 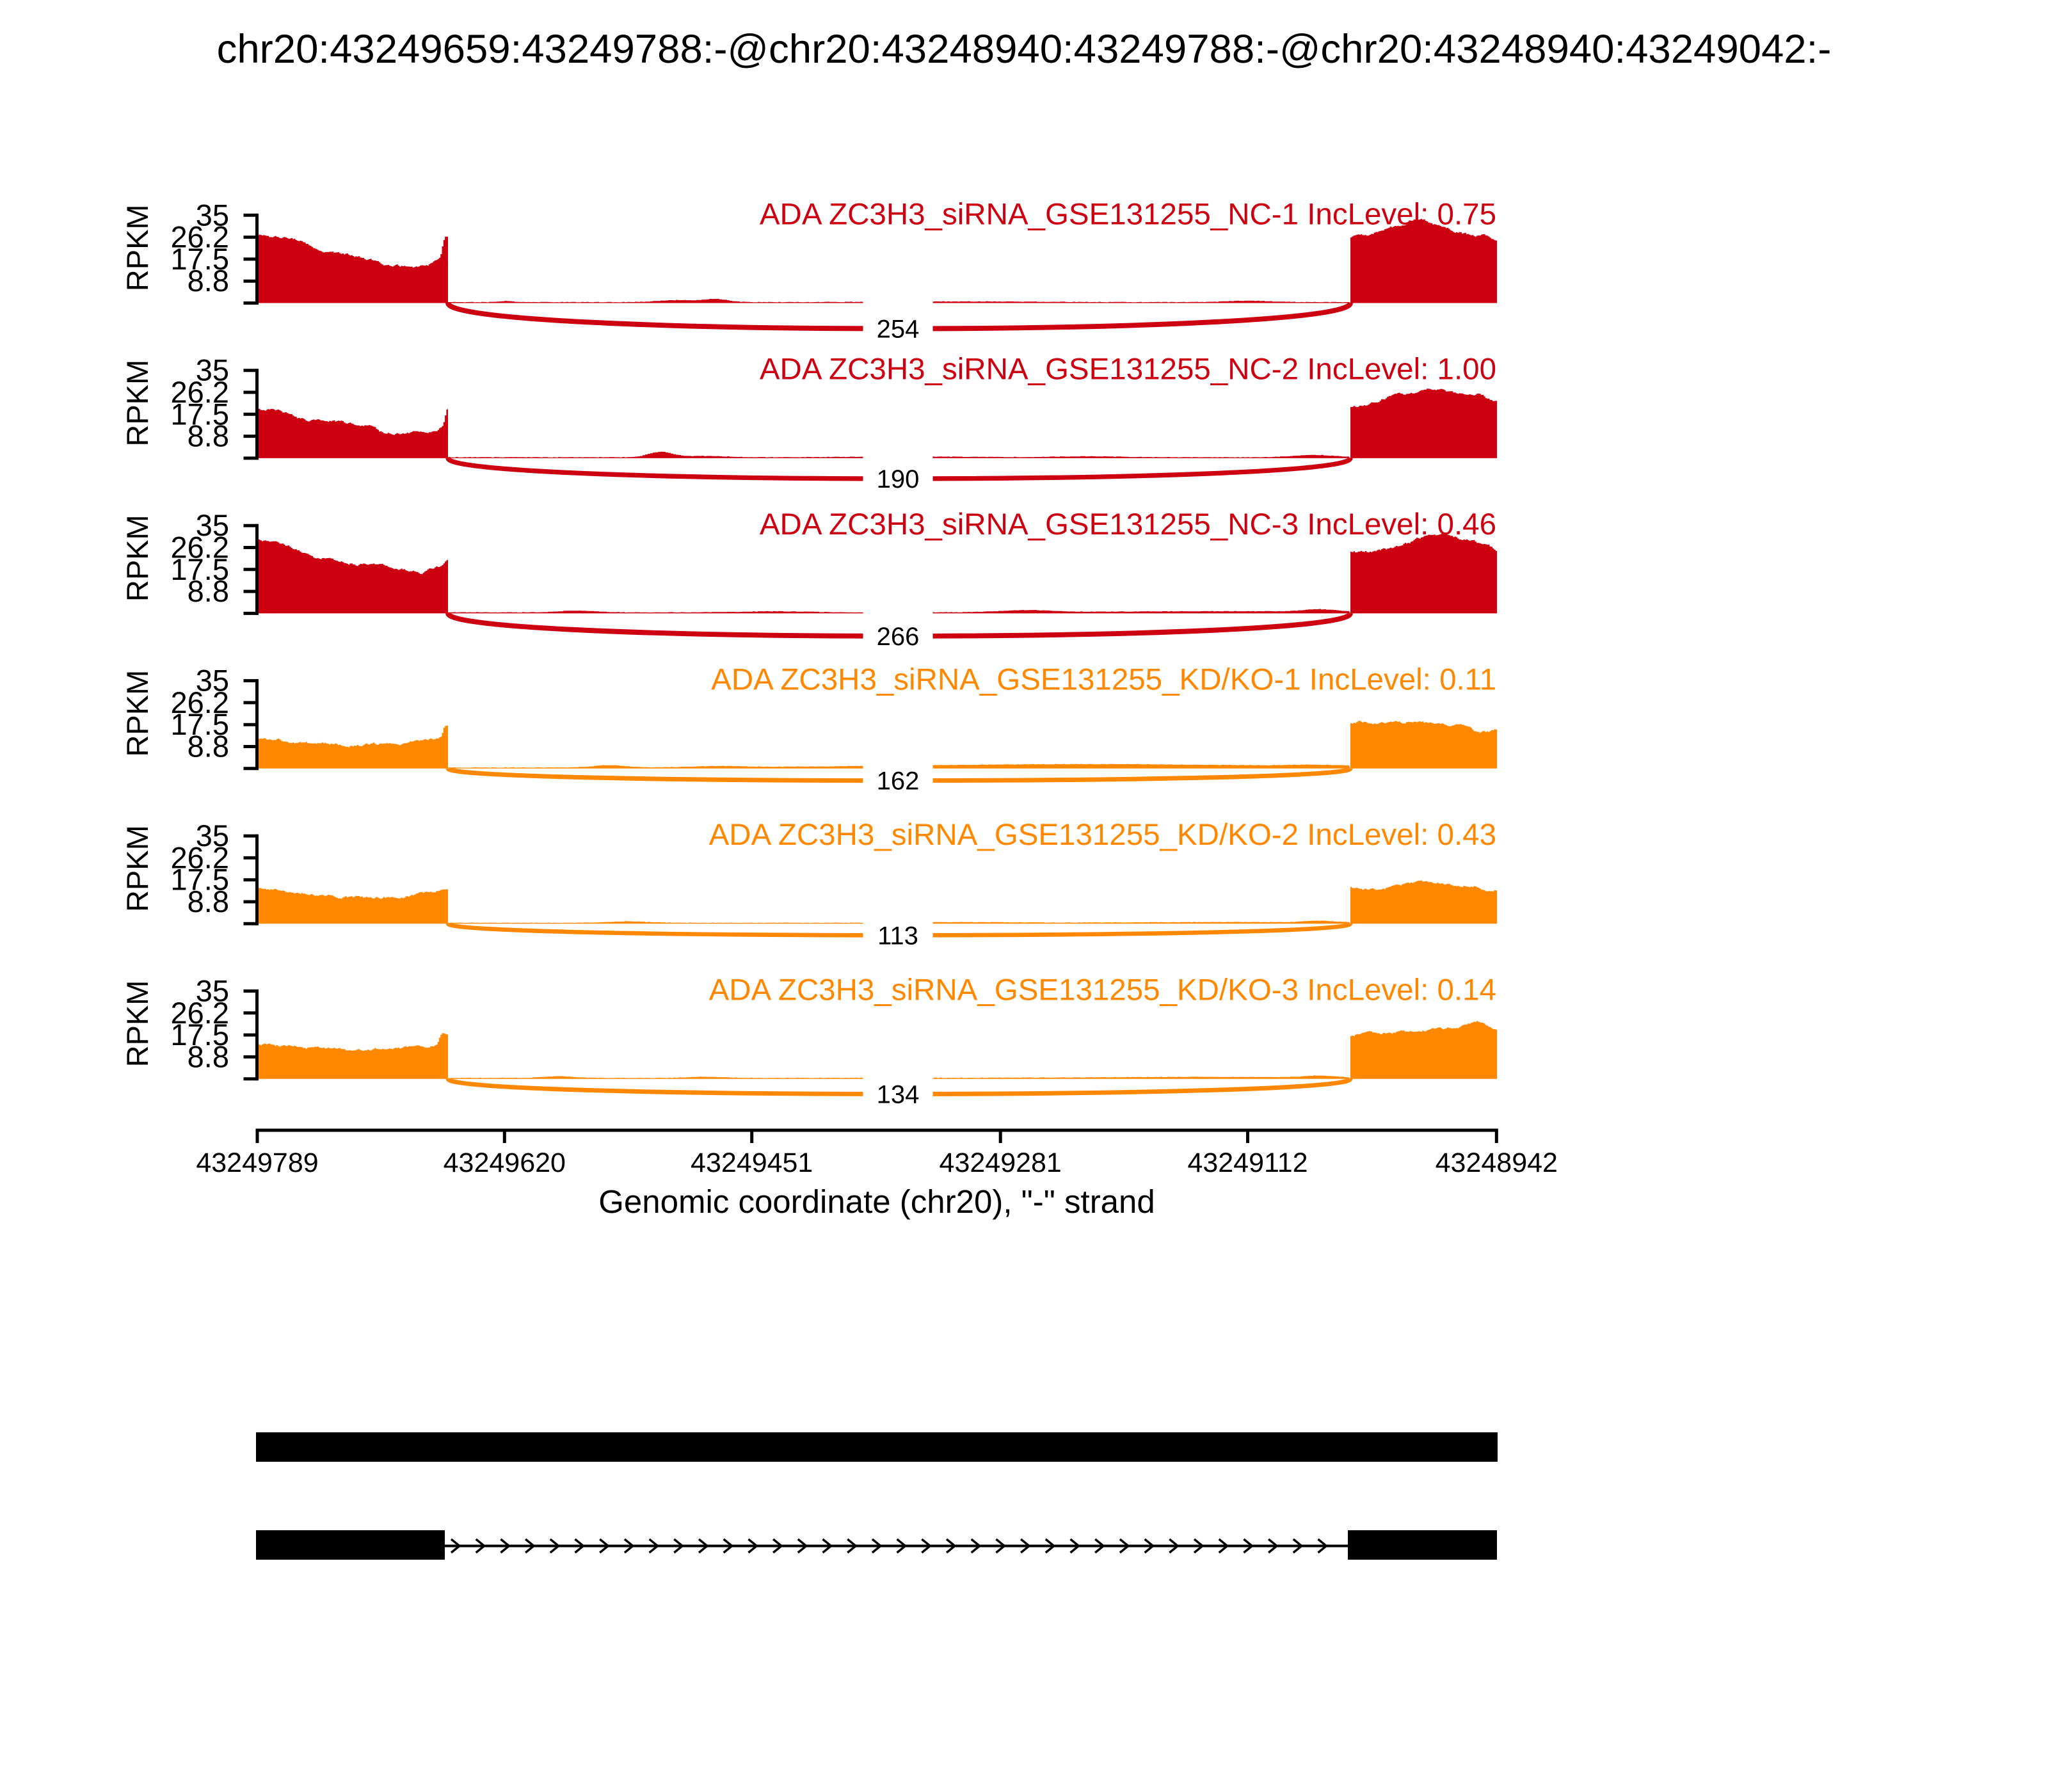 I want to click on svg-text: 43249281, so click(x=1001, y=1163).